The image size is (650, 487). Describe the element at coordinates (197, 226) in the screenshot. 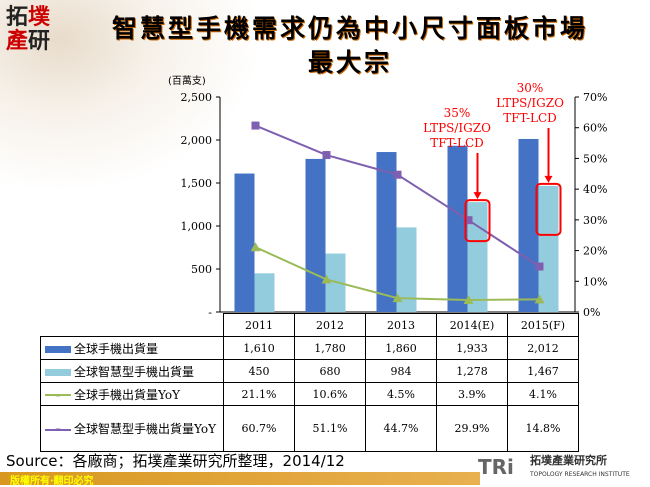

I see `left-tick-label: 1,000` at that location.